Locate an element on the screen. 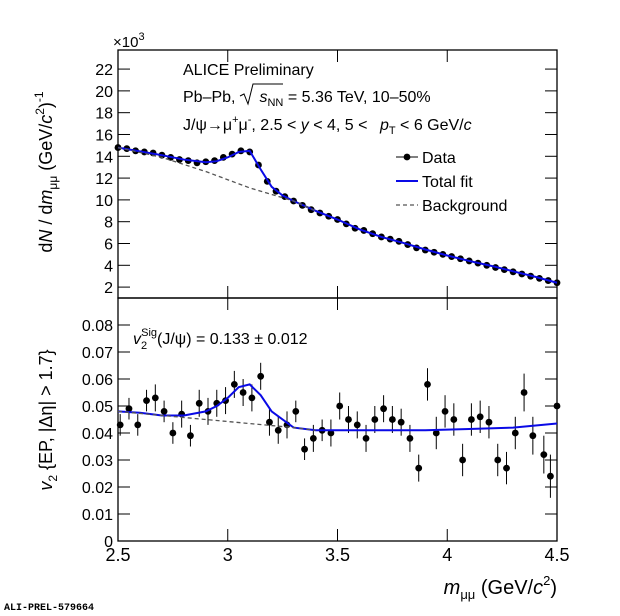  y-tick-label: 20 is located at coordinates (104, 92).